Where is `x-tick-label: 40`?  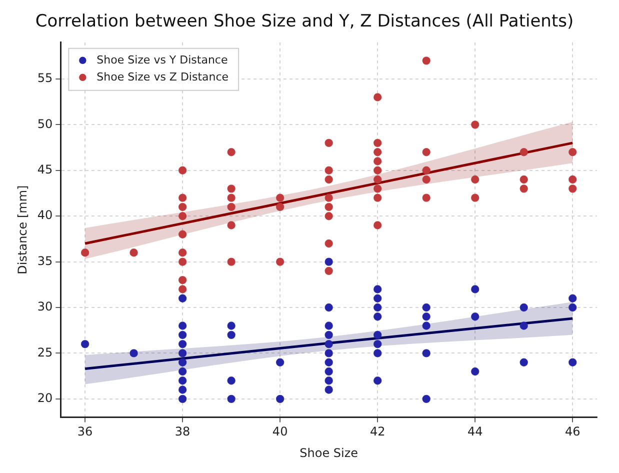
x-tick-label: 40 is located at coordinates (280, 431).